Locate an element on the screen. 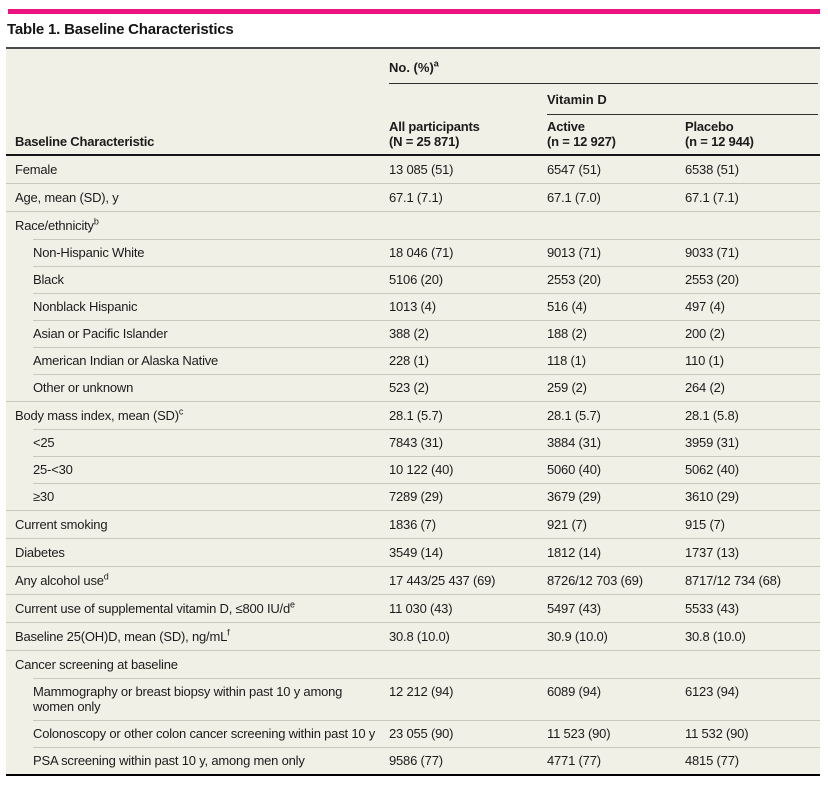 This screenshot has width=828, height=800. footnote-marker-b: b is located at coordinates (96, 221).